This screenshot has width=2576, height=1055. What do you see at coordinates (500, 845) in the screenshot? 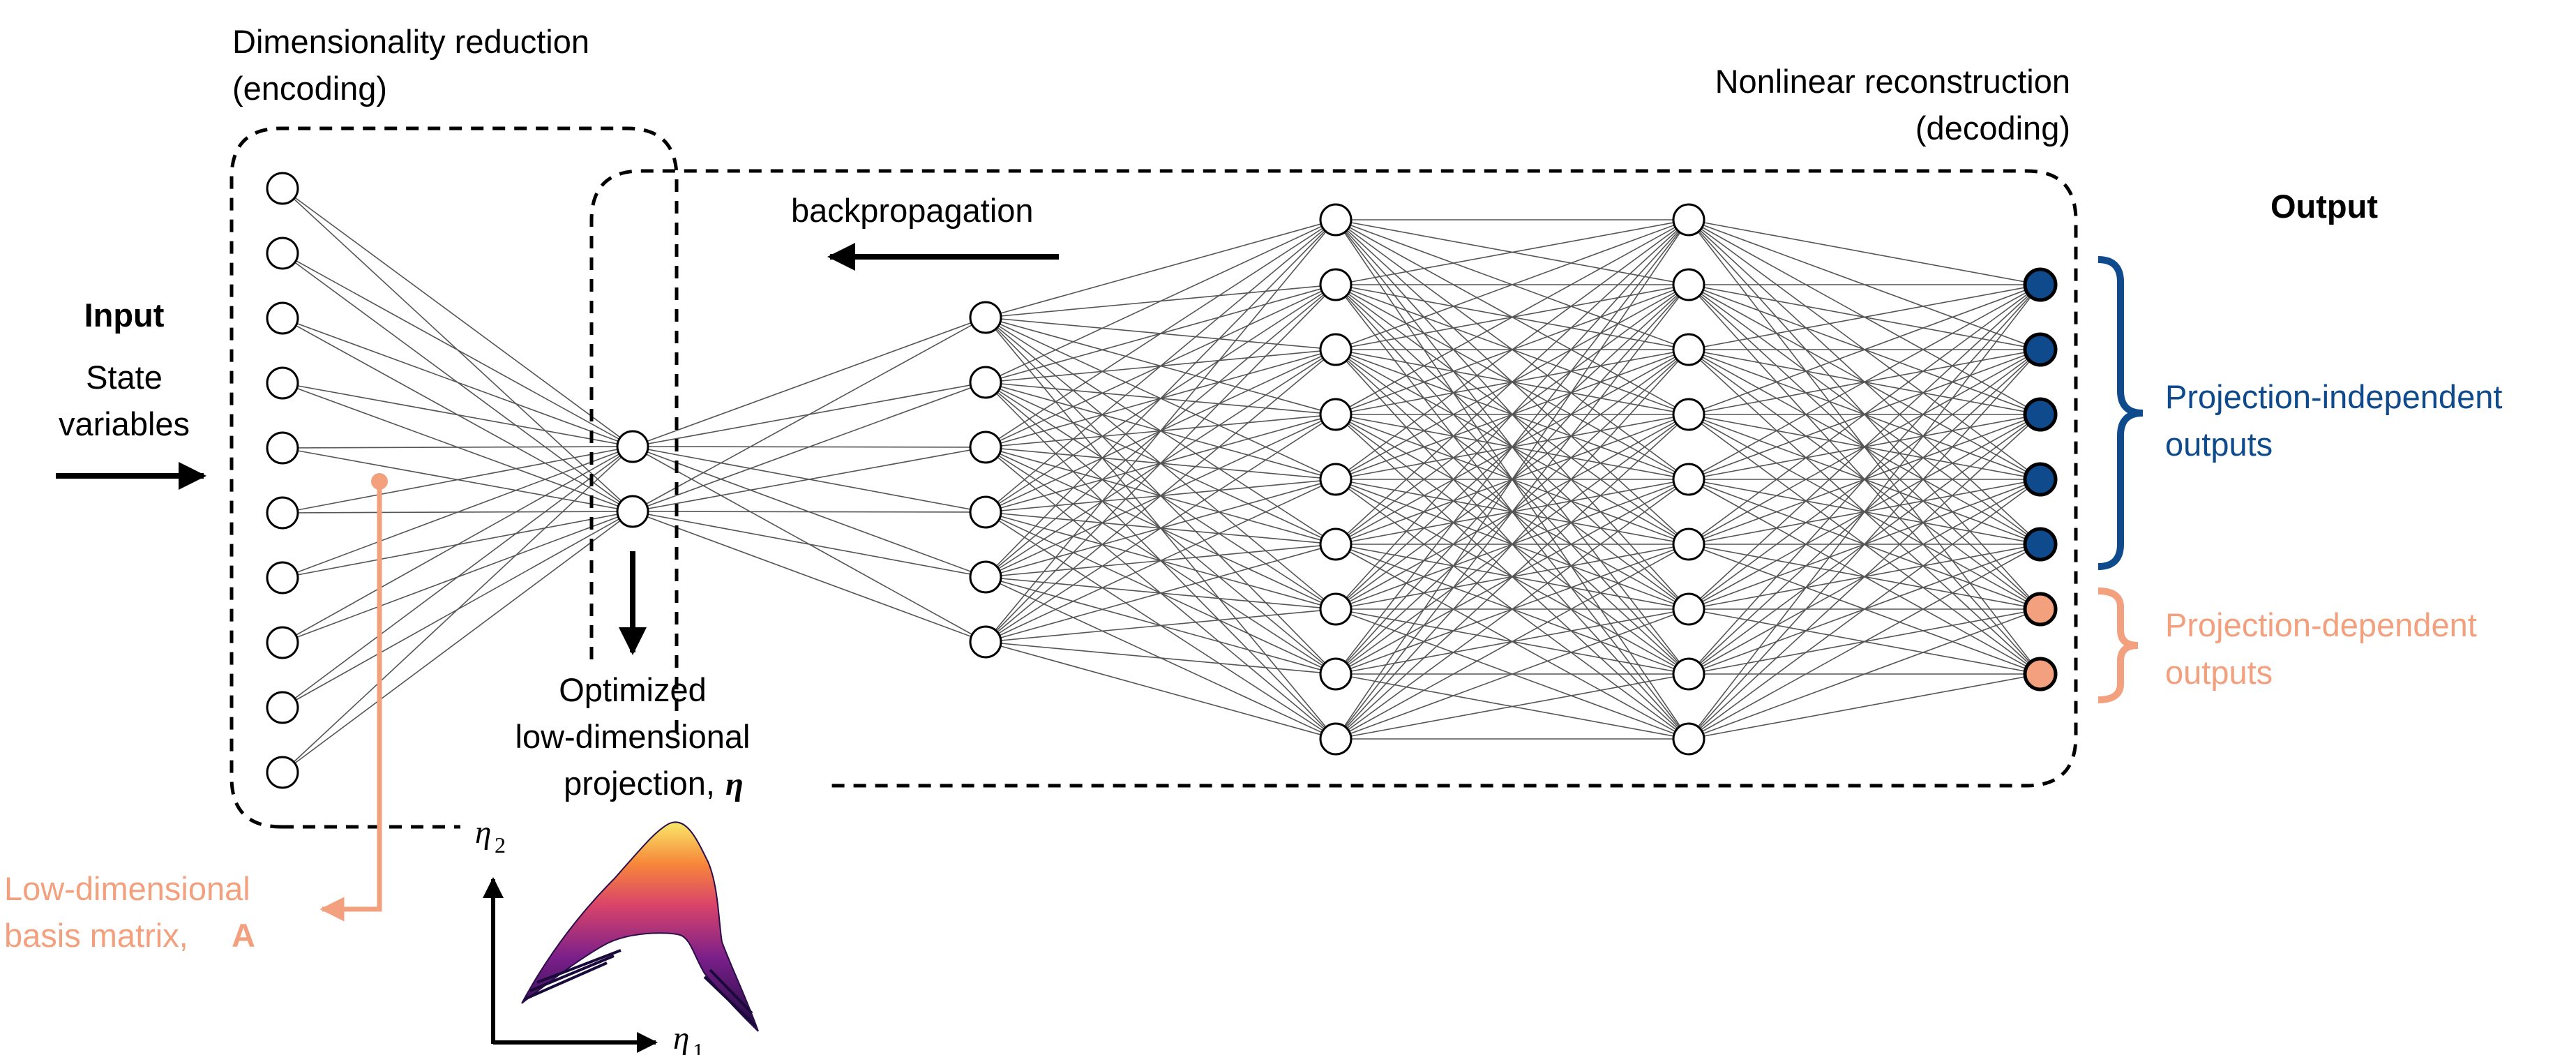
I see `eta2-axis-subscript: 2` at bounding box center [500, 845].